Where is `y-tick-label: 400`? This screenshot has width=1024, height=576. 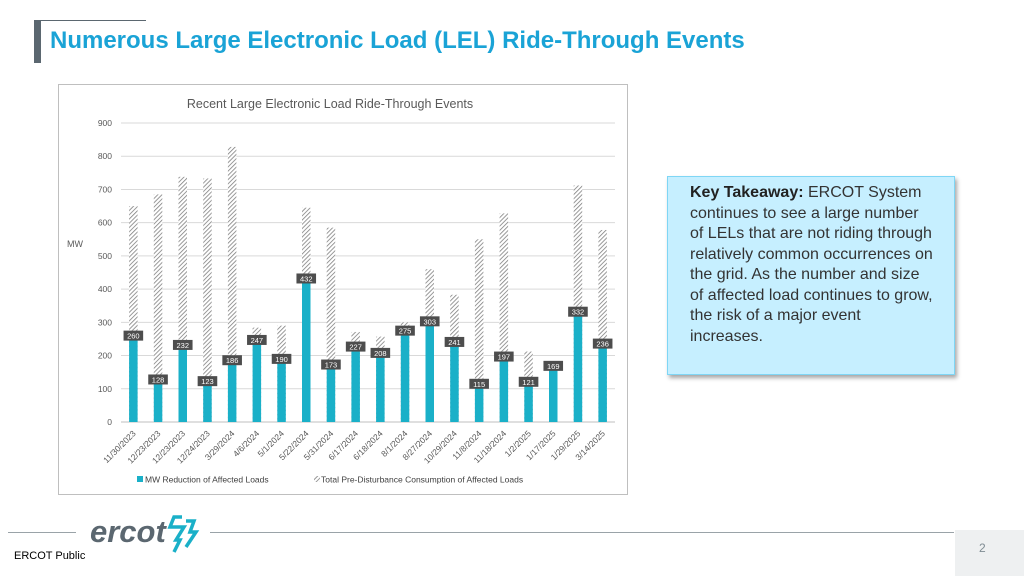 y-tick-label: 400 is located at coordinates (105, 289).